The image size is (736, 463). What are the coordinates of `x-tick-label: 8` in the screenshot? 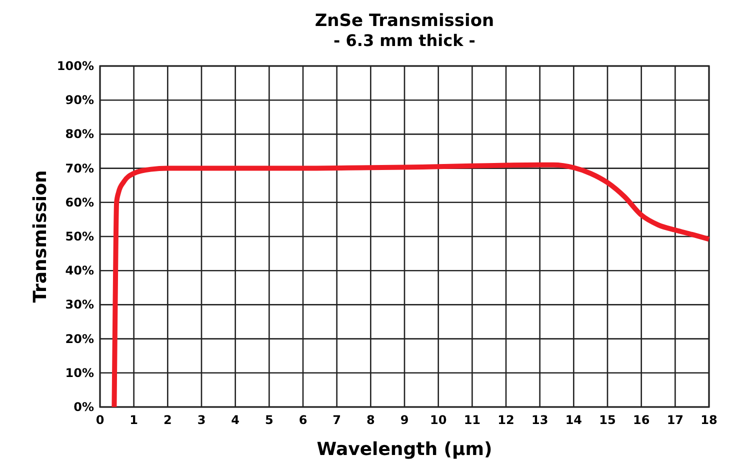 It's located at (370, 420).